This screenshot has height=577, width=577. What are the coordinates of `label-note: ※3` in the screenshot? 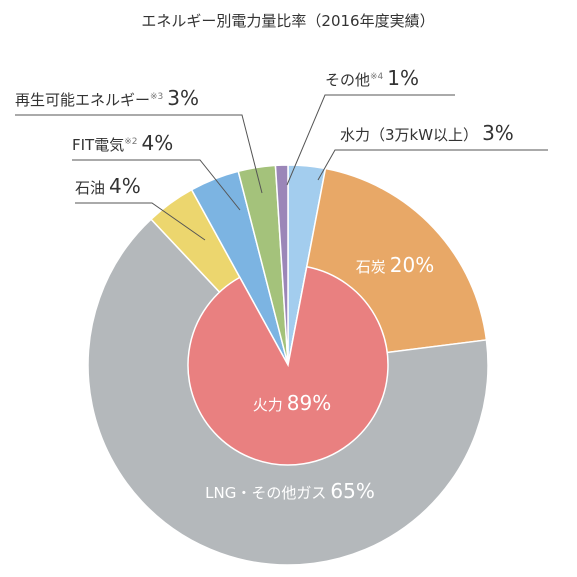 It's located at (156, 97).